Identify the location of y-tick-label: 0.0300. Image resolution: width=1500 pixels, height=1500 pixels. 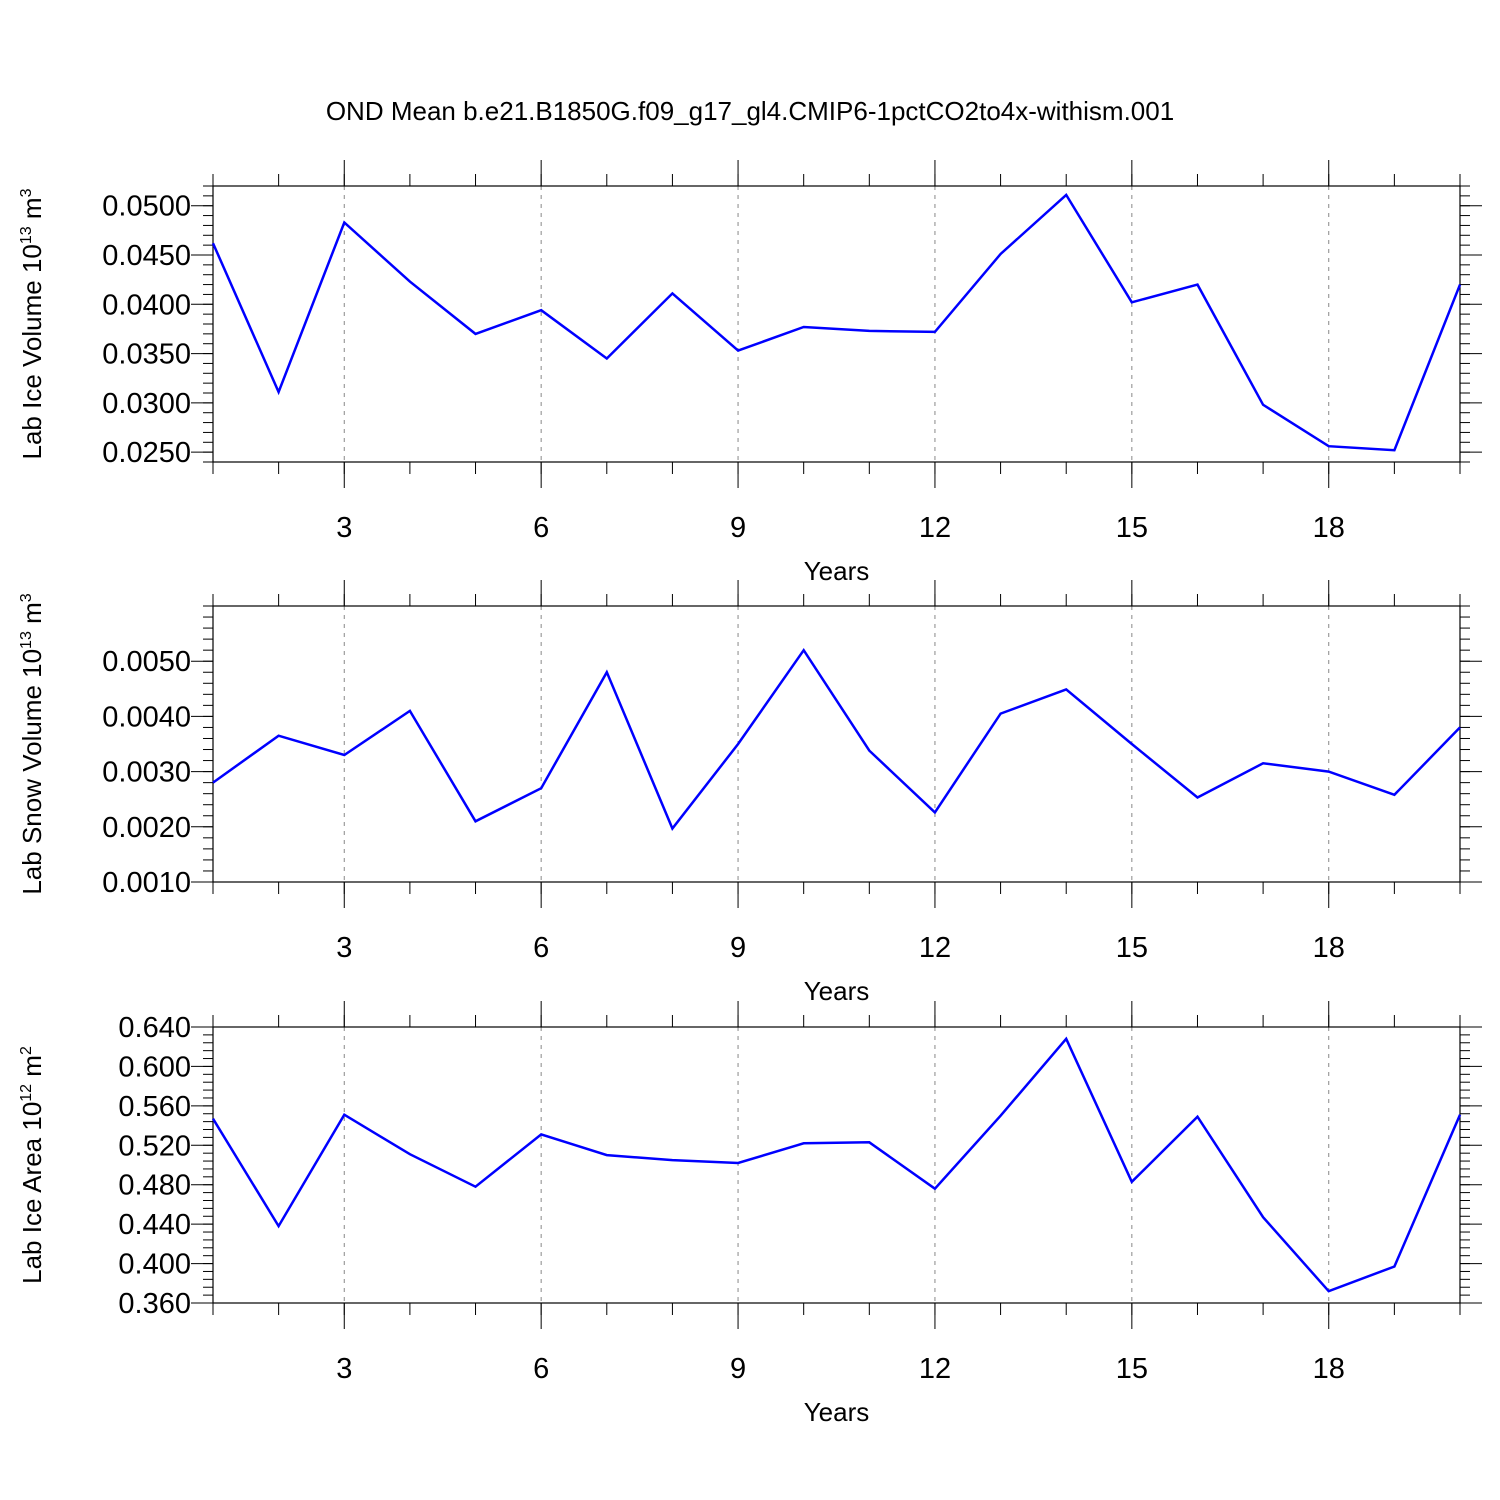
(146, 404).